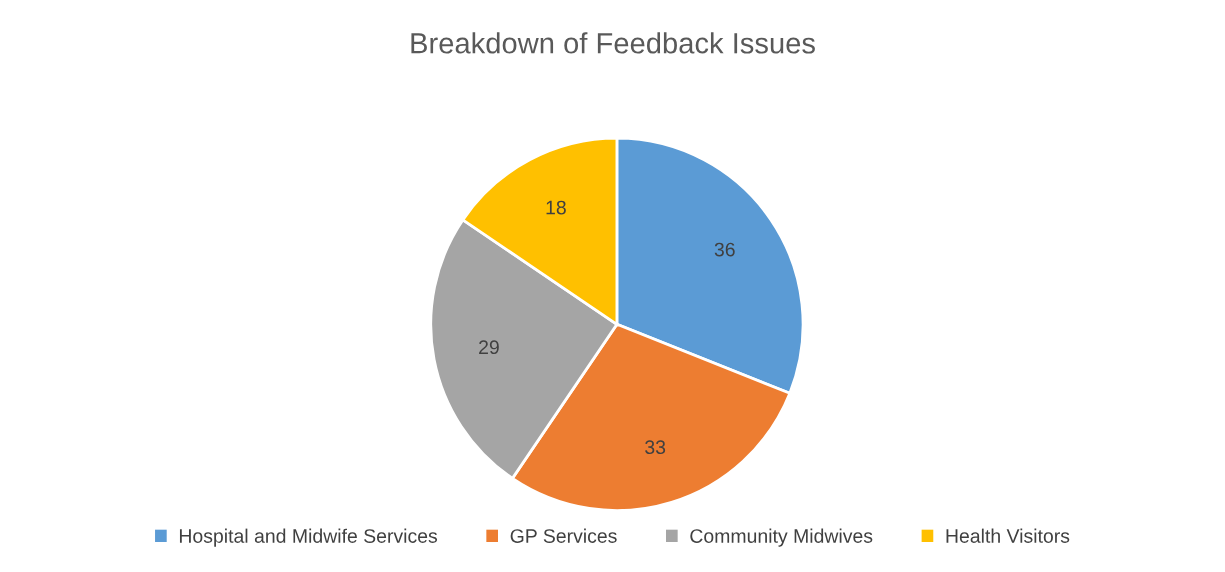 The width and height of the screenshot is (1225, 572). Describe the element at coordinates (563, 535) in the screenshot. I see `legend-label: GP Services` at that location.